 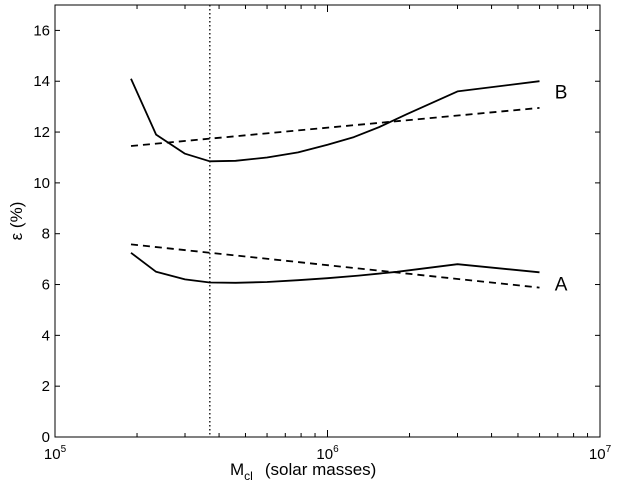 I want to click on series-label-b: B, so click(x=561, y=92).